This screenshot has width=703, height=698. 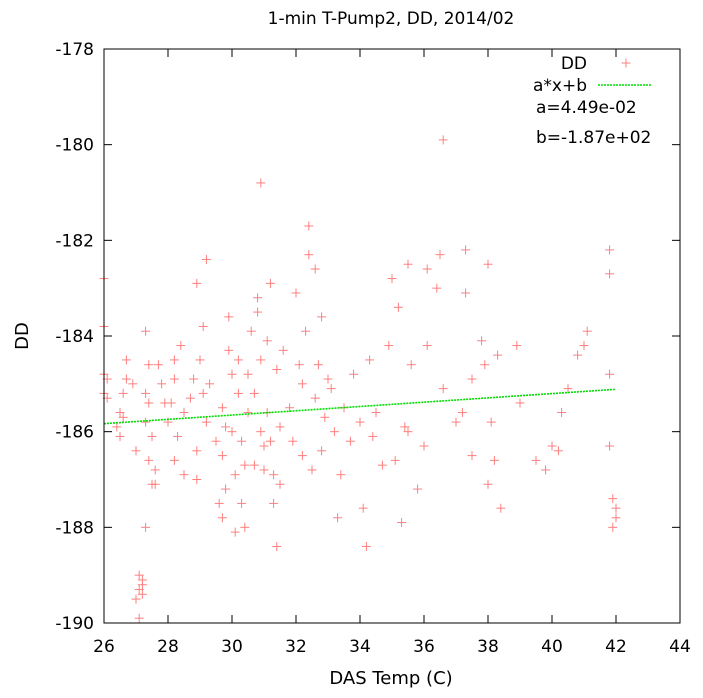 I want to click on x-tick-label: 28, so click(x=168, y=647).